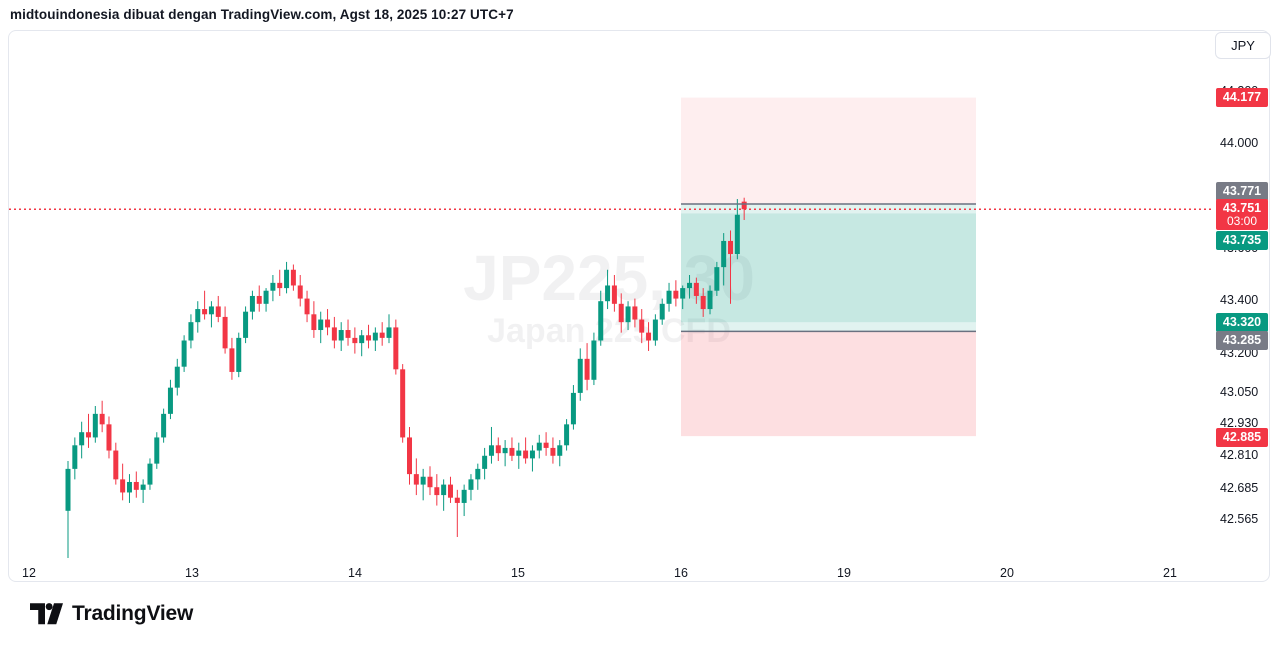  Describe the element at coordinates (46, 613) in the screenshot. I see `tradingview-logo-icon` at that location.